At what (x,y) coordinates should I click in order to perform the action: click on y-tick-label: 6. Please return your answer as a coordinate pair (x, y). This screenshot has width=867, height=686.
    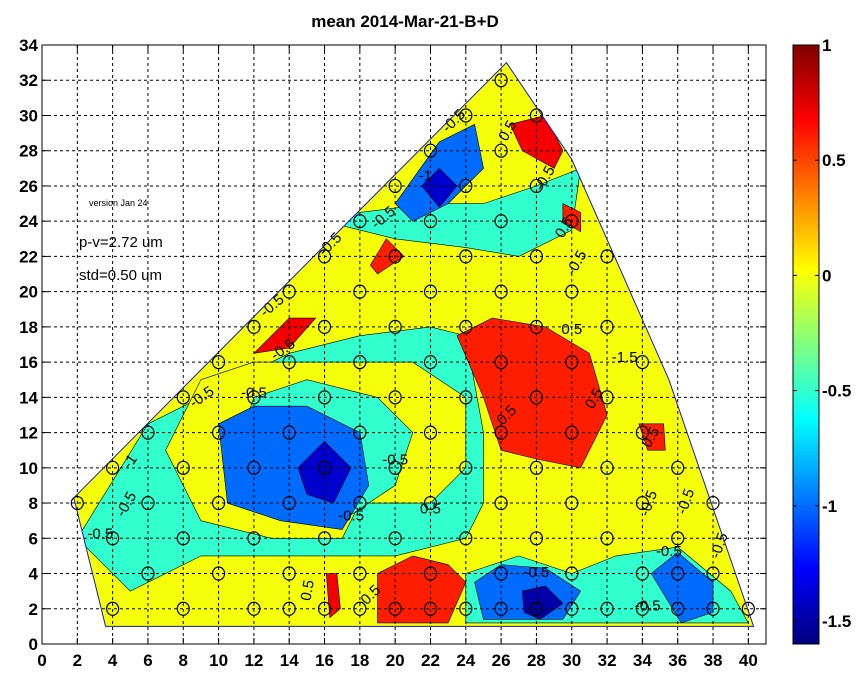
    Looking at the image, I should click on (33, 538).